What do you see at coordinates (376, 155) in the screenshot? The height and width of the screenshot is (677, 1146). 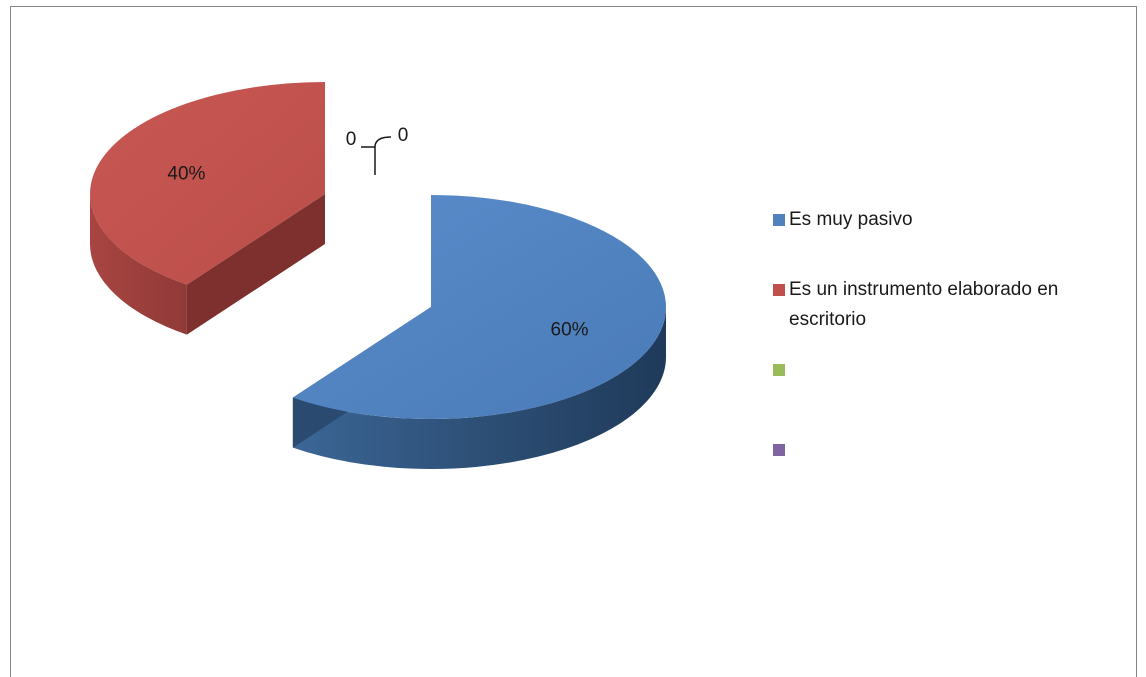 I see `zero-label-leader` at bounding box center [376, 155].